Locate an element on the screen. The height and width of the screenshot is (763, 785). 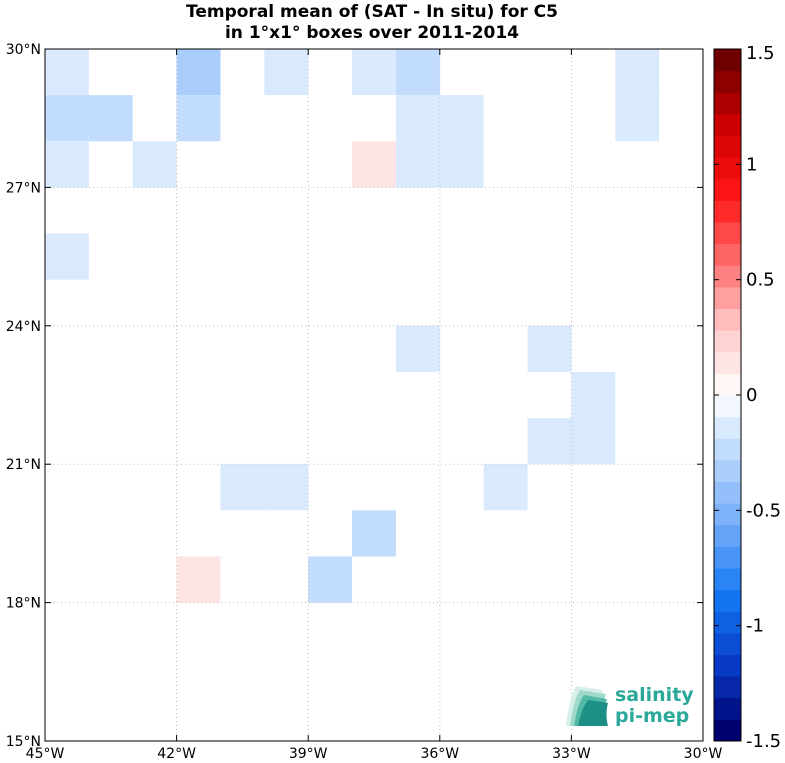
chart-subtitle: in 1°x1° boxes over 2011-2014 is located at coordinates (372, 33).